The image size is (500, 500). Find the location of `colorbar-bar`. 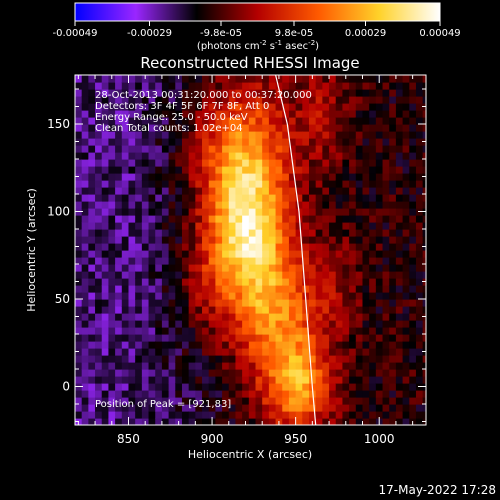

colorbar-bar is located at coordinates (257, 12).